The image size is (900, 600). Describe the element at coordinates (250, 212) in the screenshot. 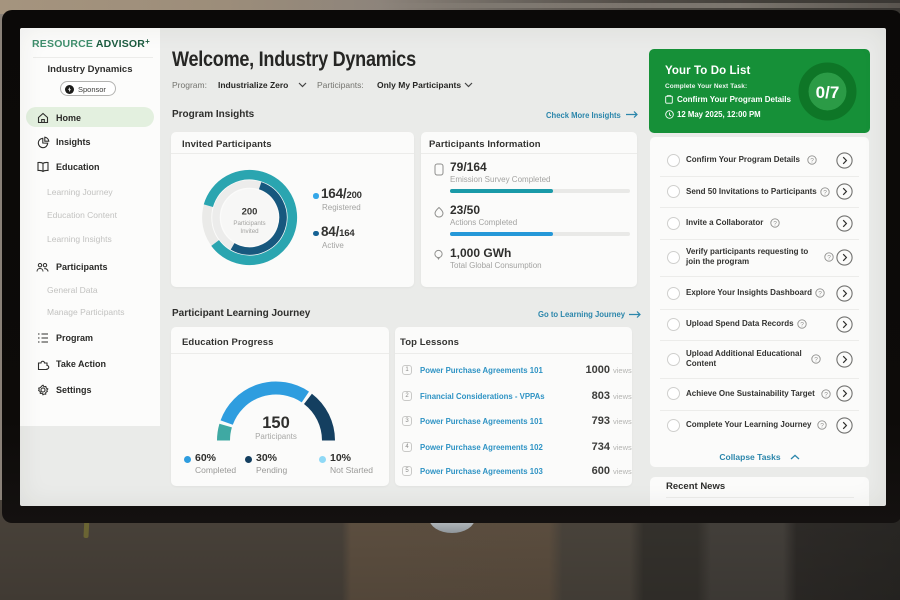

I see `svg-text: 200` at that location.